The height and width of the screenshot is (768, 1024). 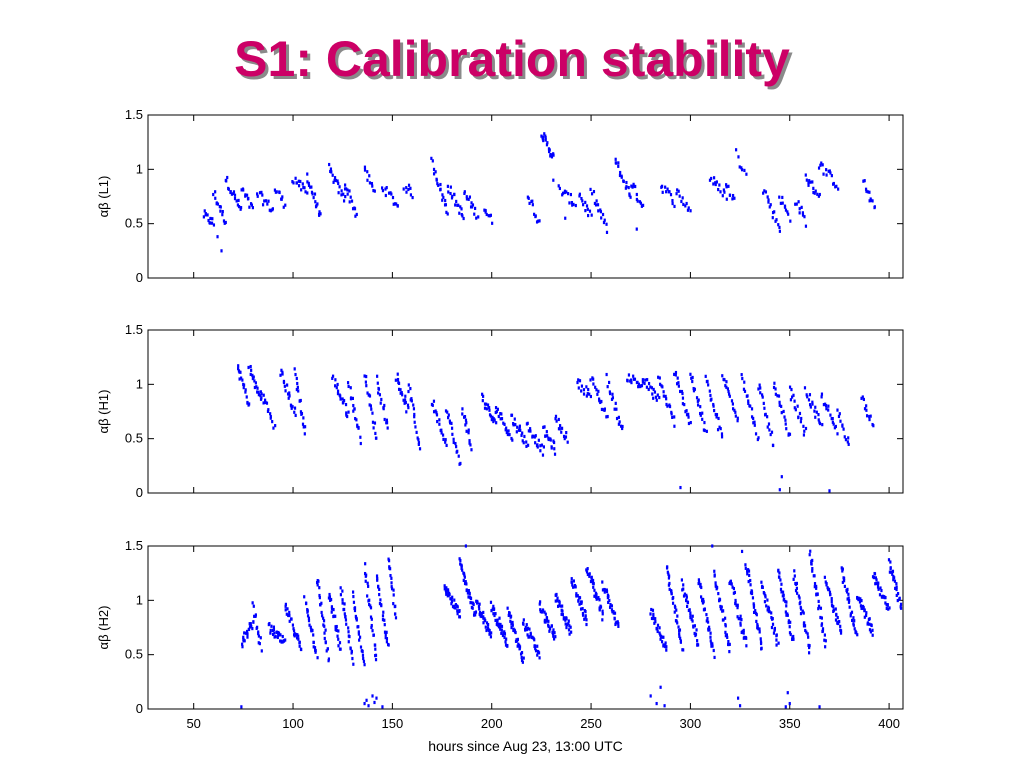 I want to click on y-tick-label: 1, so click(x=139, y=168).